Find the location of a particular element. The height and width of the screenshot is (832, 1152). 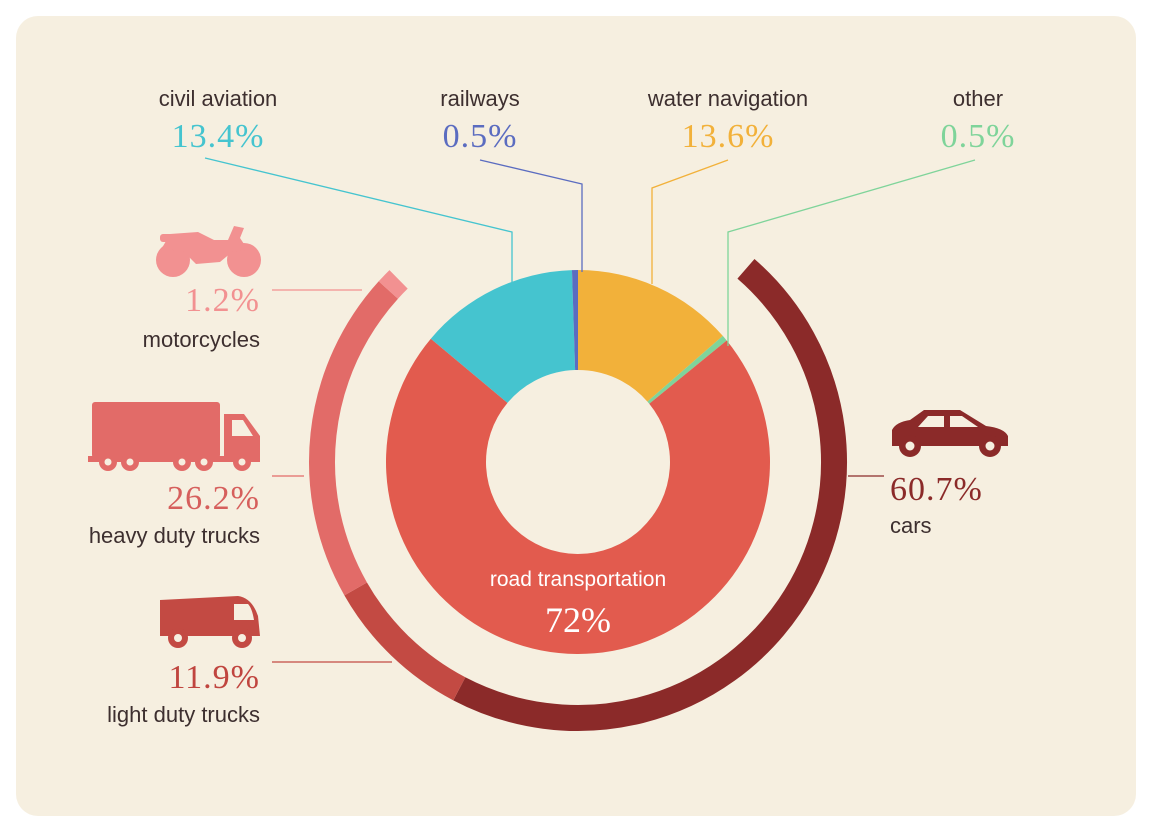

inner-slice-civil-aviation is located at coordinates (503, 336).